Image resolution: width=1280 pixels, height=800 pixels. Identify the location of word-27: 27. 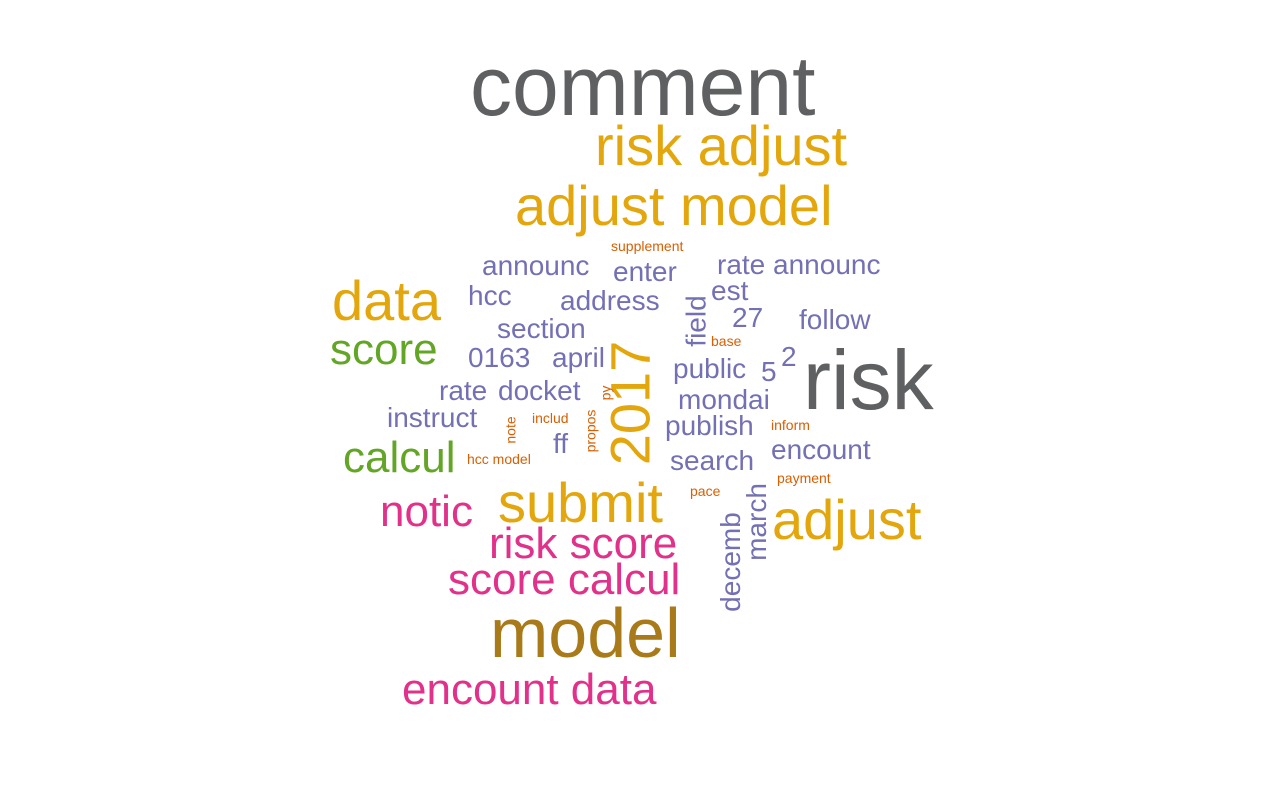
(748, 317).